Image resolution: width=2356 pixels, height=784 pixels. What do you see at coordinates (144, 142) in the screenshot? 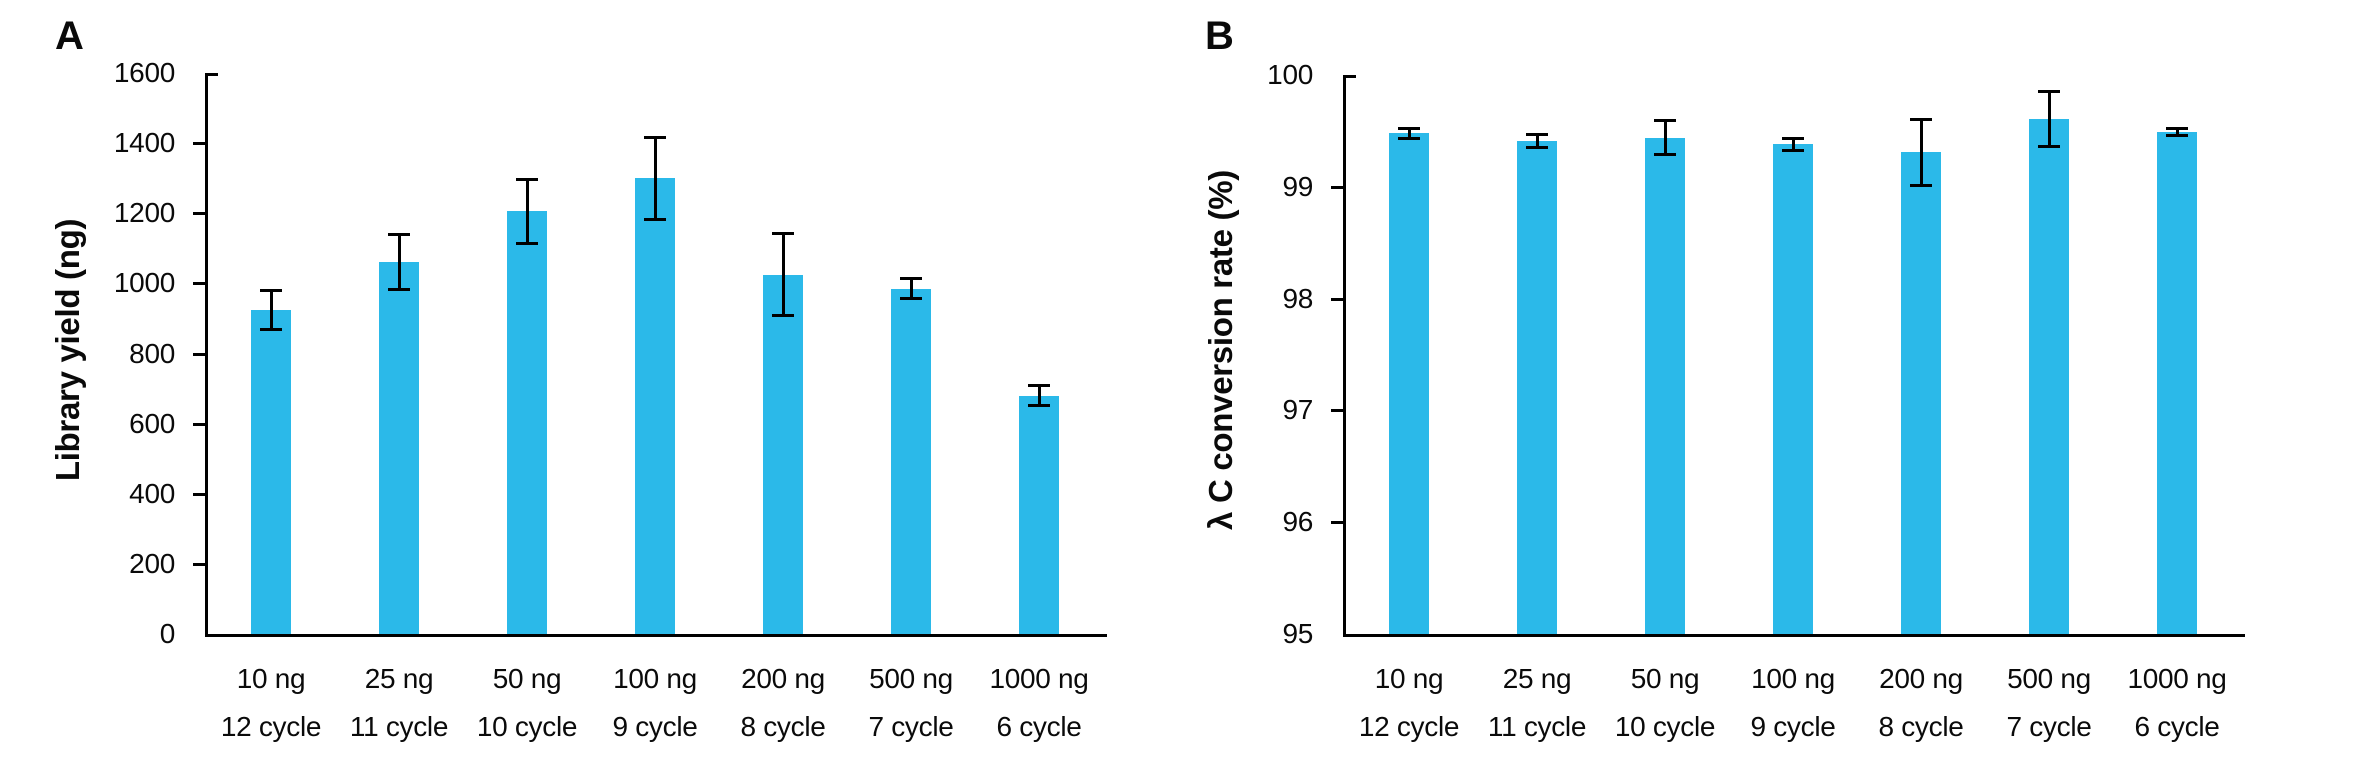
I see `y-axis-tick-label: 1400` at bounding box center [144, 142].